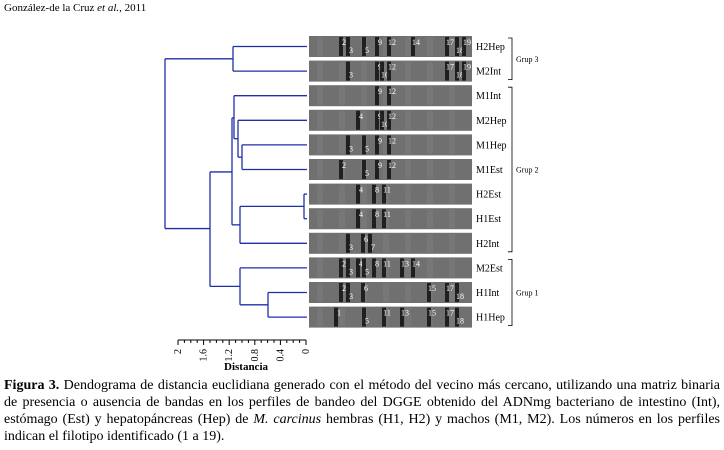  Describe the element at coordinates (489, 170) in the screenshot. I see `lane-label: M1Est` at that location.